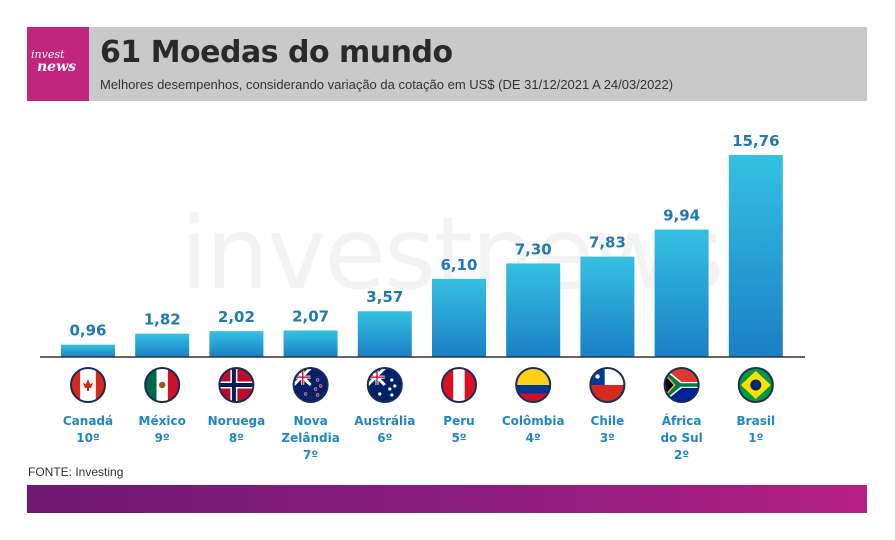  What do you see at coordinates (88, 385) in the screenshot?
I see `canada-flag-icon` at bounding box center [88, 385].